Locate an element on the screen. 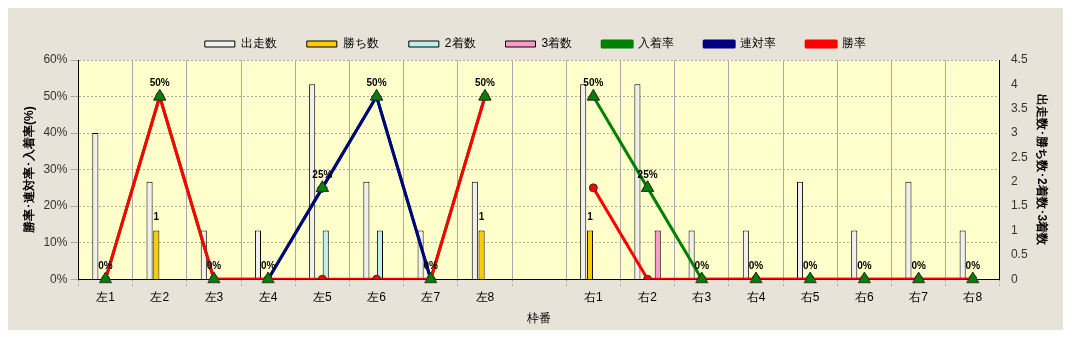 The image size is (1071, 338). y-tick-label: 60% is located at coordinates (55, 59).